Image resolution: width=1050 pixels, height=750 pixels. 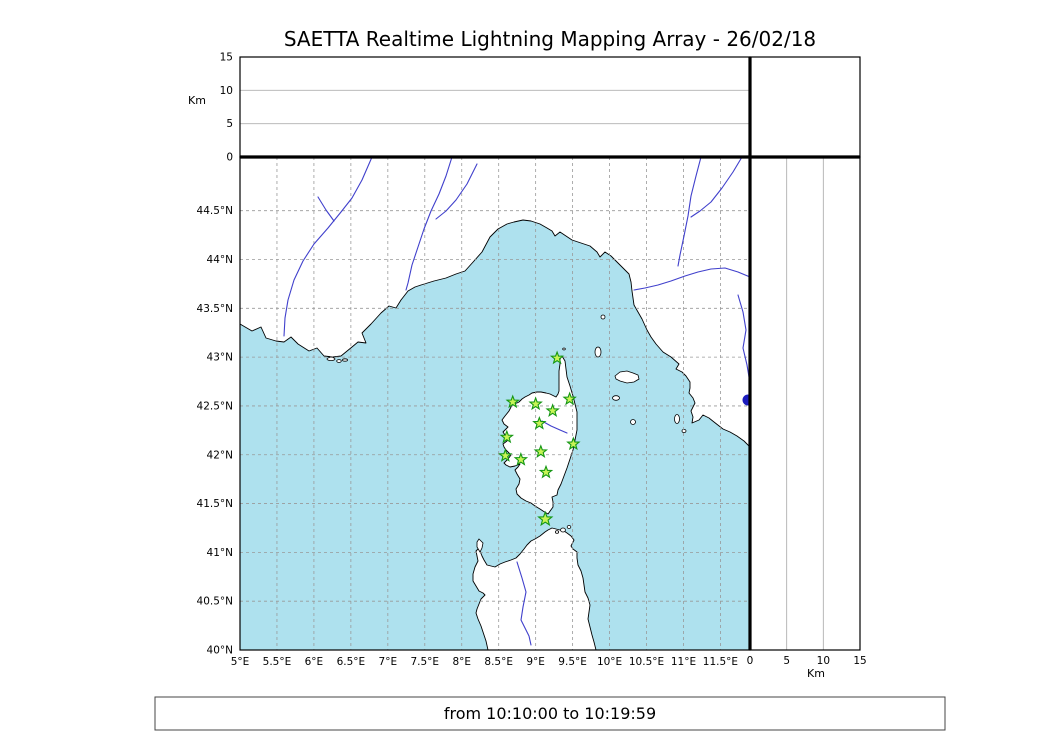 I want to click on latitude-tick-label: 40°N, so click(x=220, y=651).